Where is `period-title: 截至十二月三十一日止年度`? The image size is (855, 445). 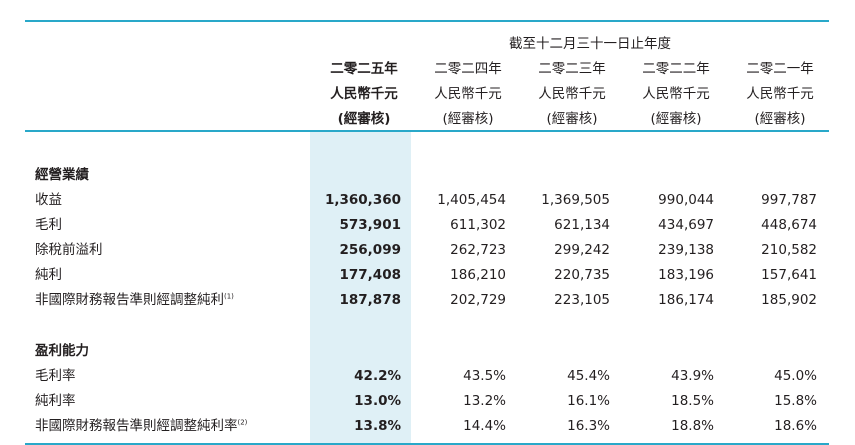
period-title: 截至十二月三十一日止年度 is located at coordinates (590, 44).